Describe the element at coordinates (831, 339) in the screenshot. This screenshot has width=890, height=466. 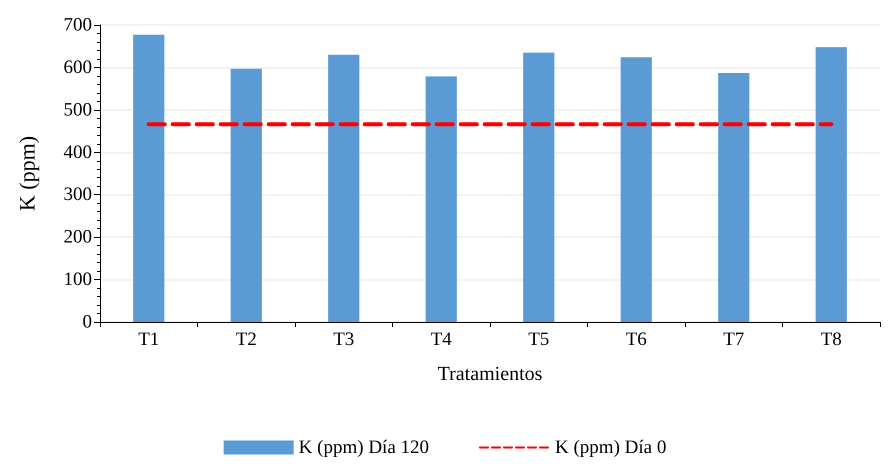
I see `x-tick-label: T8` at that location.